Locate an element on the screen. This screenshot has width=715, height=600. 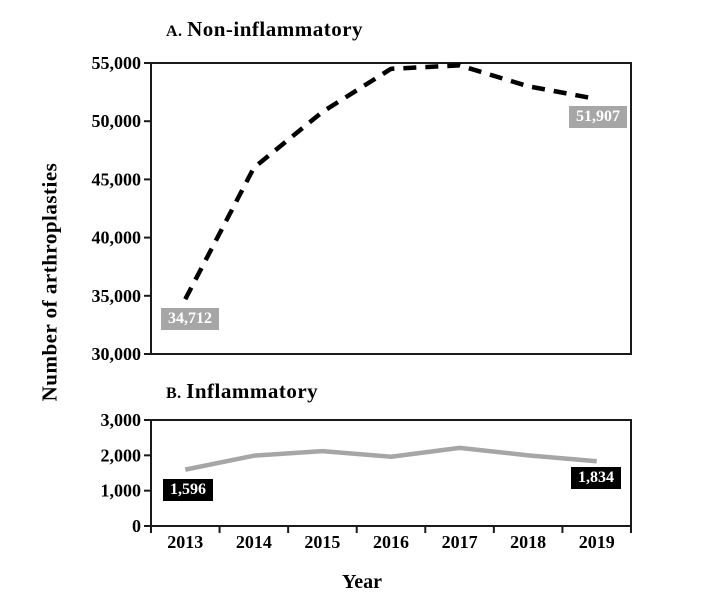
data-label-noninflammatory-2013: 34,712 is located at coordinates (190, 319).